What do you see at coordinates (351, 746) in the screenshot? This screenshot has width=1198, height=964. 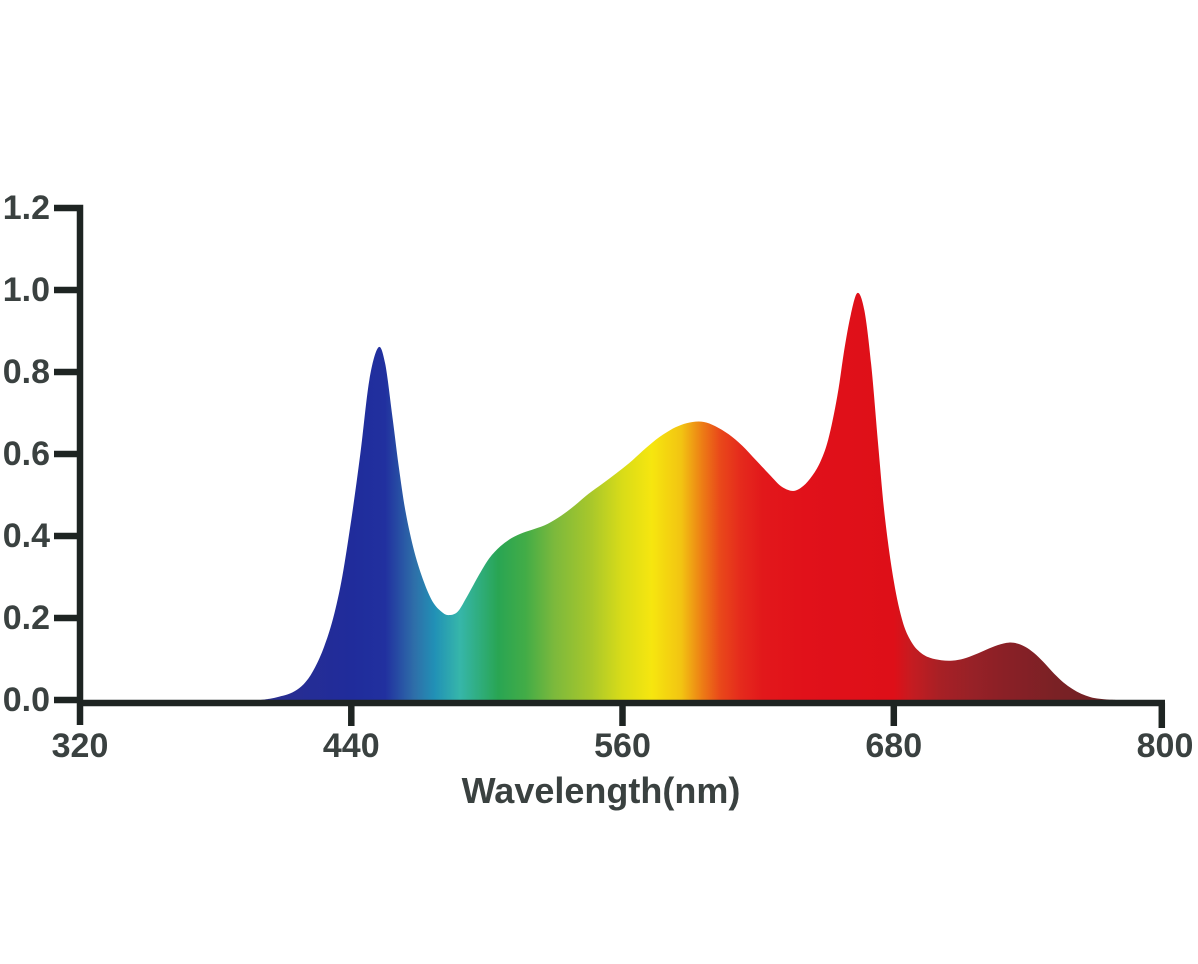 I see `x-tick-label: 440` at bounding box center [351, 746].